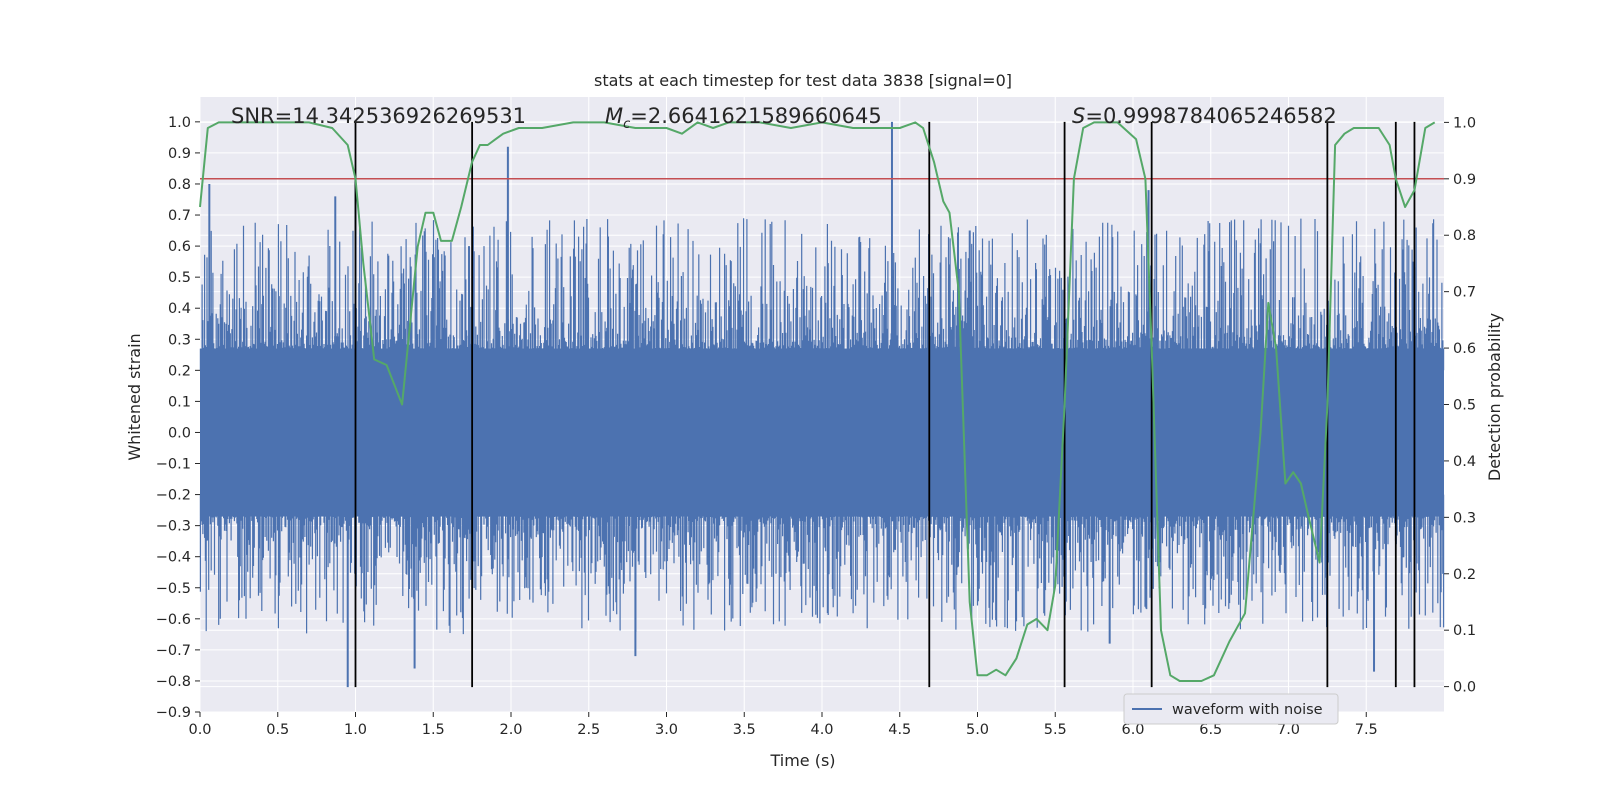  I want to click on y2-tick-label-4: 0.4, so click(1464, 462).